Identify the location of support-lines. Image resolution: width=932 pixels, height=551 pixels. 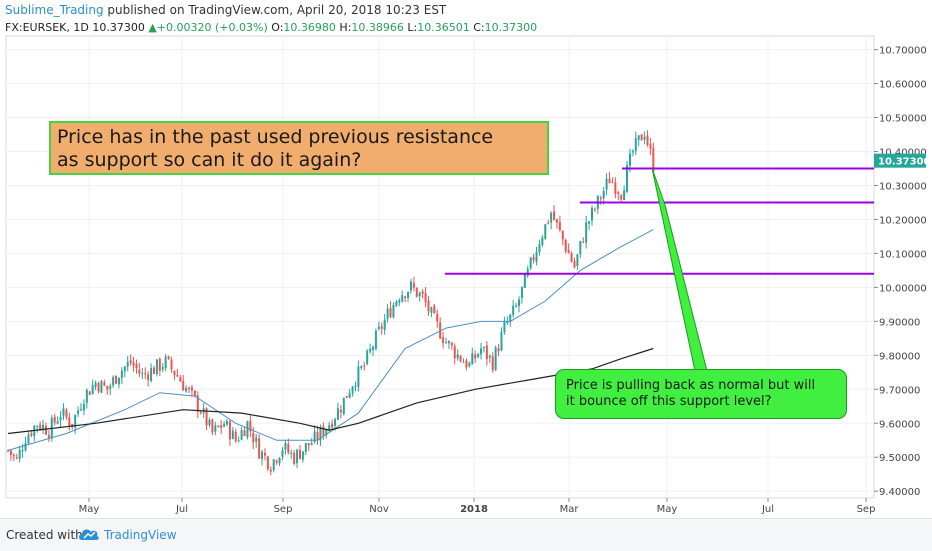
(659, 221).